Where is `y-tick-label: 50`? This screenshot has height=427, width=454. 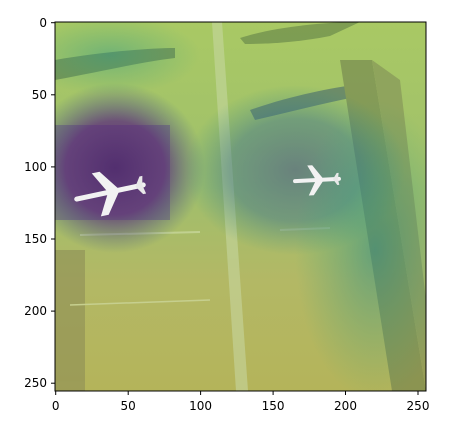 y-tick-label: 50 is located at coordinates (39, 95).